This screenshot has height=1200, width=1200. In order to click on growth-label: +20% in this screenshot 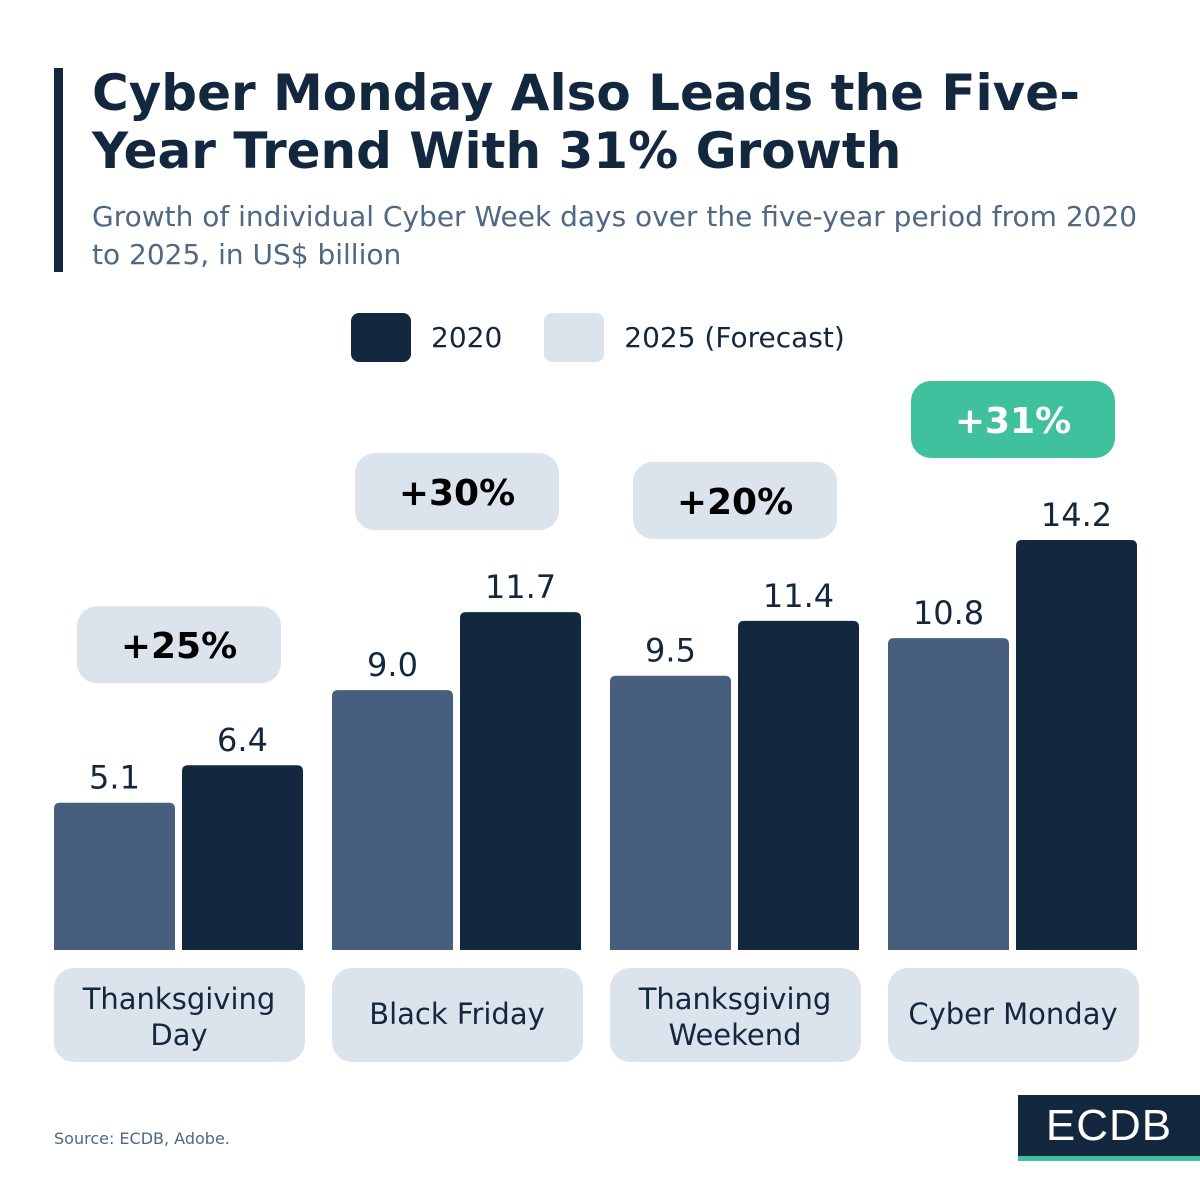, I will do `click(735, 502)`.